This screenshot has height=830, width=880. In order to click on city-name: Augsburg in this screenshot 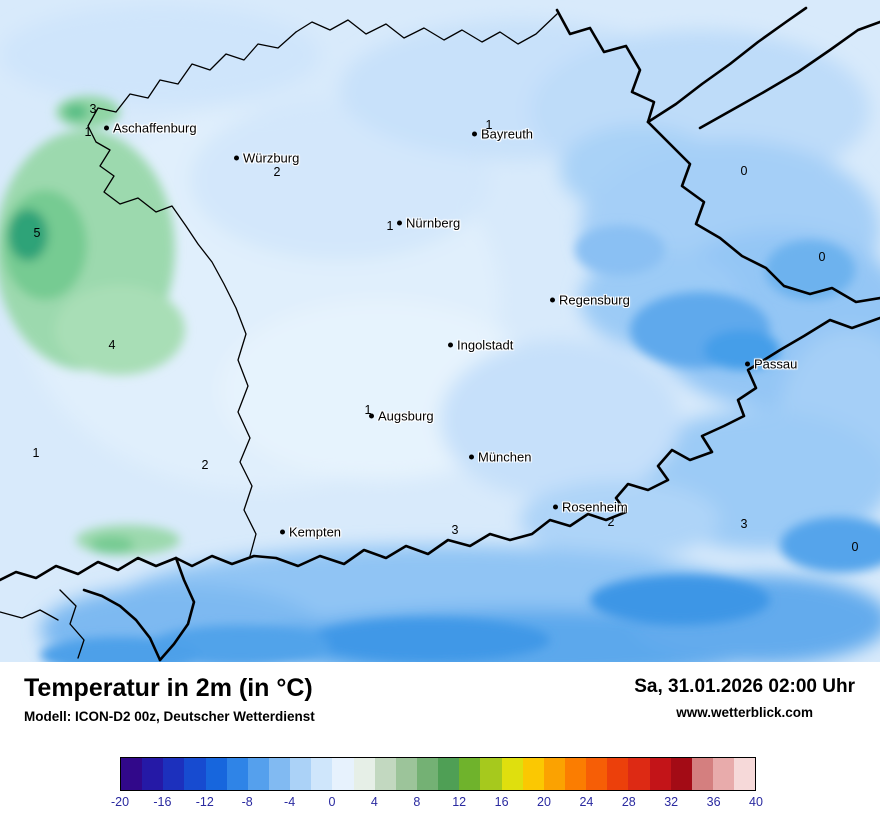, I will do `click(406, 416)`.